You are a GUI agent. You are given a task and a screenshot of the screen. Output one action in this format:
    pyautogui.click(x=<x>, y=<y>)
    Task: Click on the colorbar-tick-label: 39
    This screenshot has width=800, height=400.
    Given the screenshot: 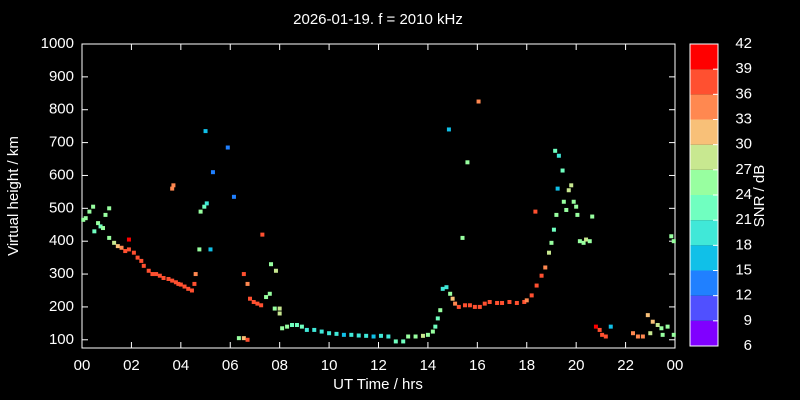 What is the action you would take?
    pyautogui.click(x=743, y=68)
    